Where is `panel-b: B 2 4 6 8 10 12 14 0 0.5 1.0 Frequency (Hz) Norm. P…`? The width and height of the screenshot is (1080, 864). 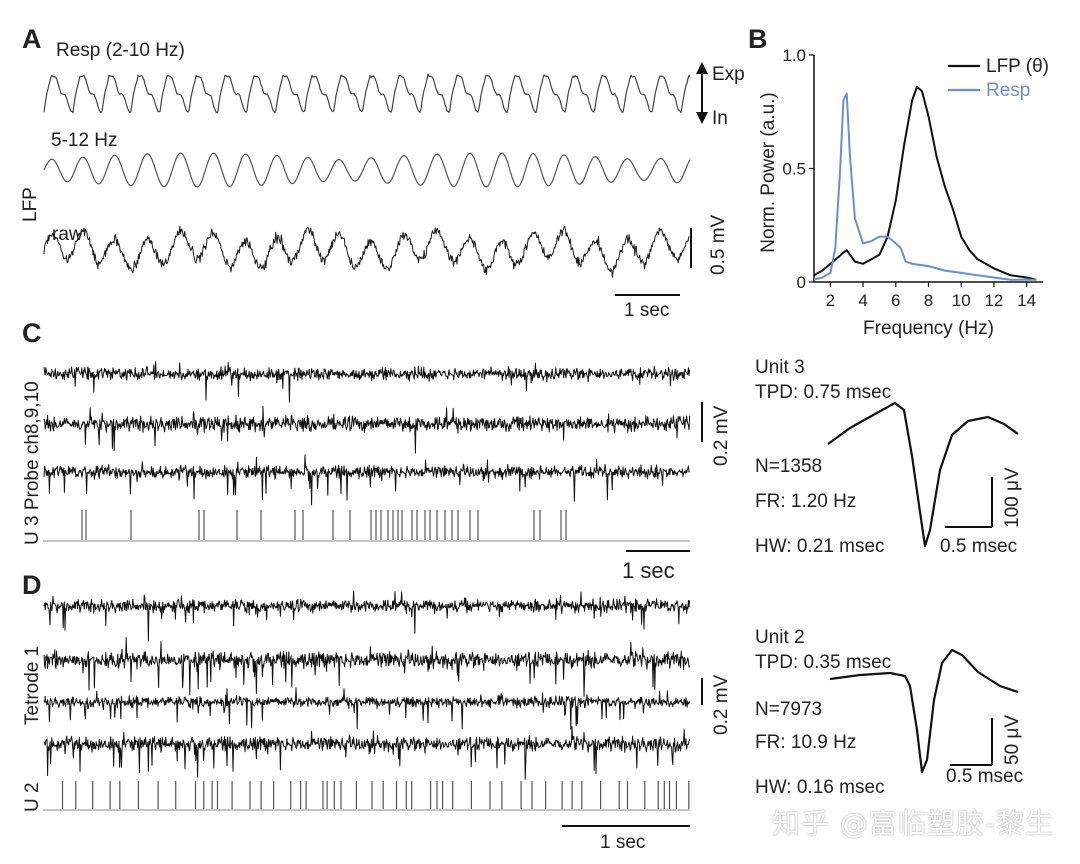 panel-b: B 2 4 6 8 10 12 14 0 0.5 1.0 Frequency (Hz) Norm. P… is located at coordinates (898, 181).